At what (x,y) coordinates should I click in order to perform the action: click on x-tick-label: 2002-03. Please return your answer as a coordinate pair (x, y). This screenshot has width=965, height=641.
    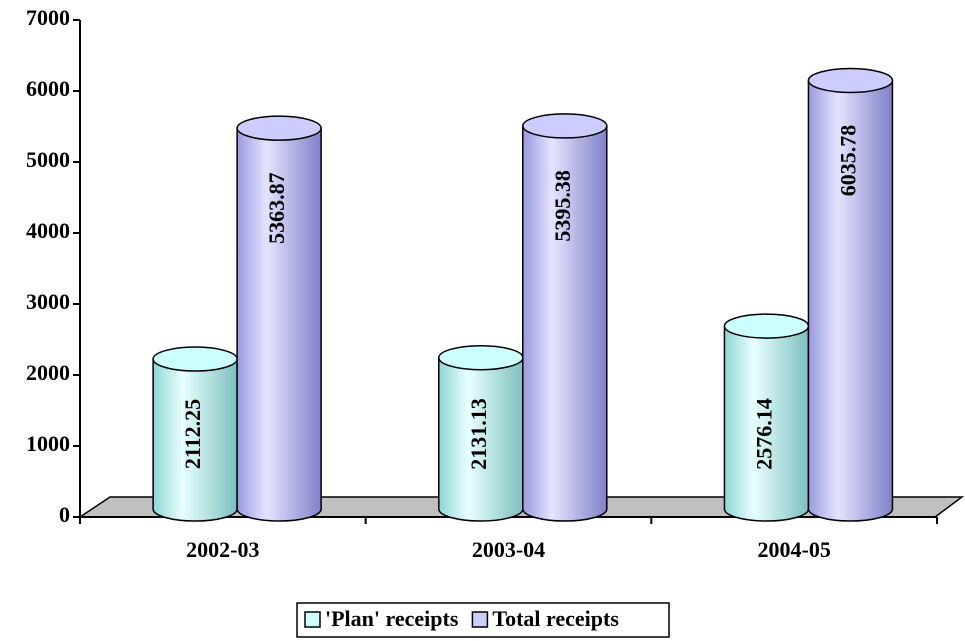
    Looking at the image, I should click on (222, 549).